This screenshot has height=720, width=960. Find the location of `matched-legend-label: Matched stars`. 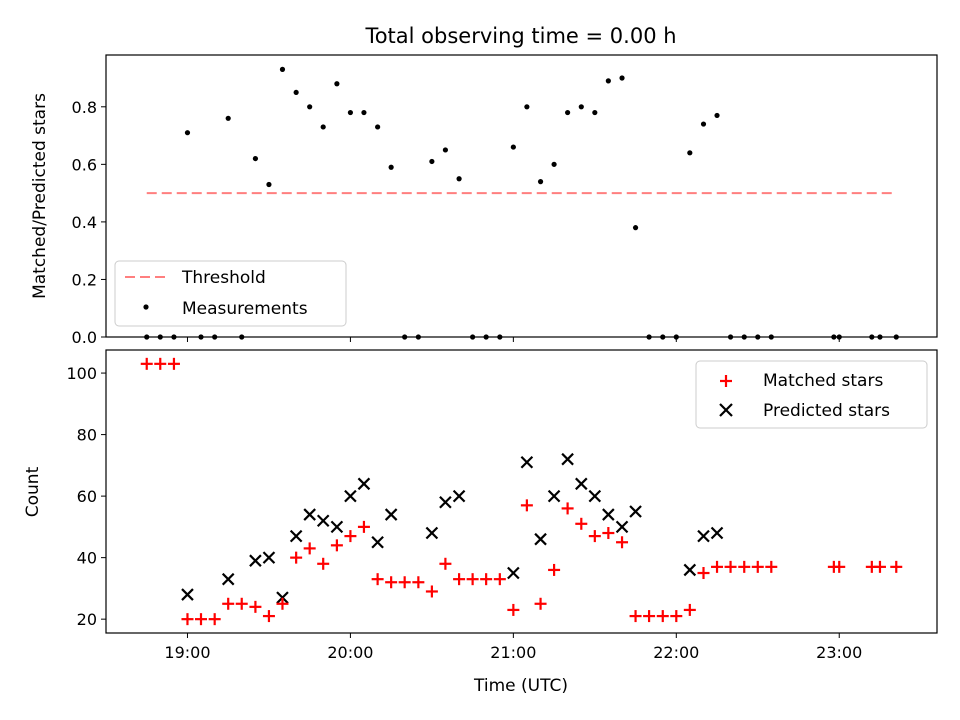

matched-legend-label: Matched stars is located at coordinates (823, 381).